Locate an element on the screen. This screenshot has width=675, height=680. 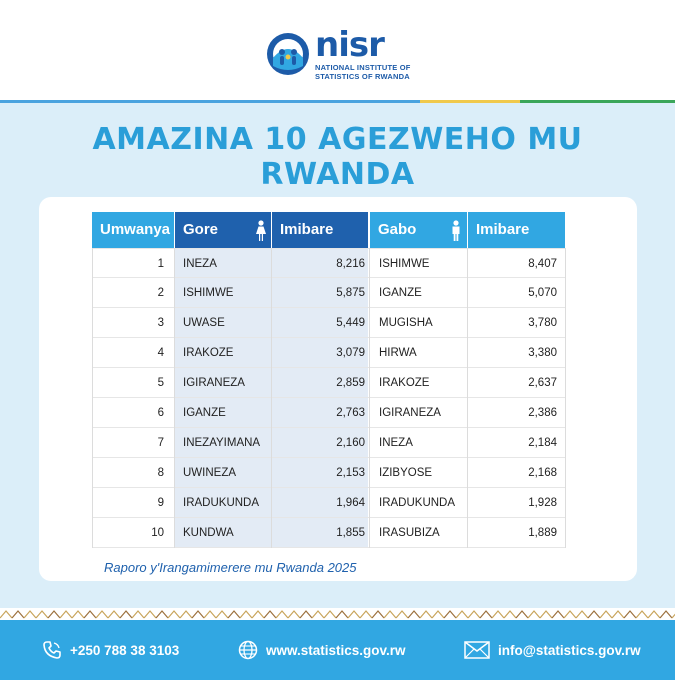
boy-count-cell: 1,889 is located at coordinates (542, 533).